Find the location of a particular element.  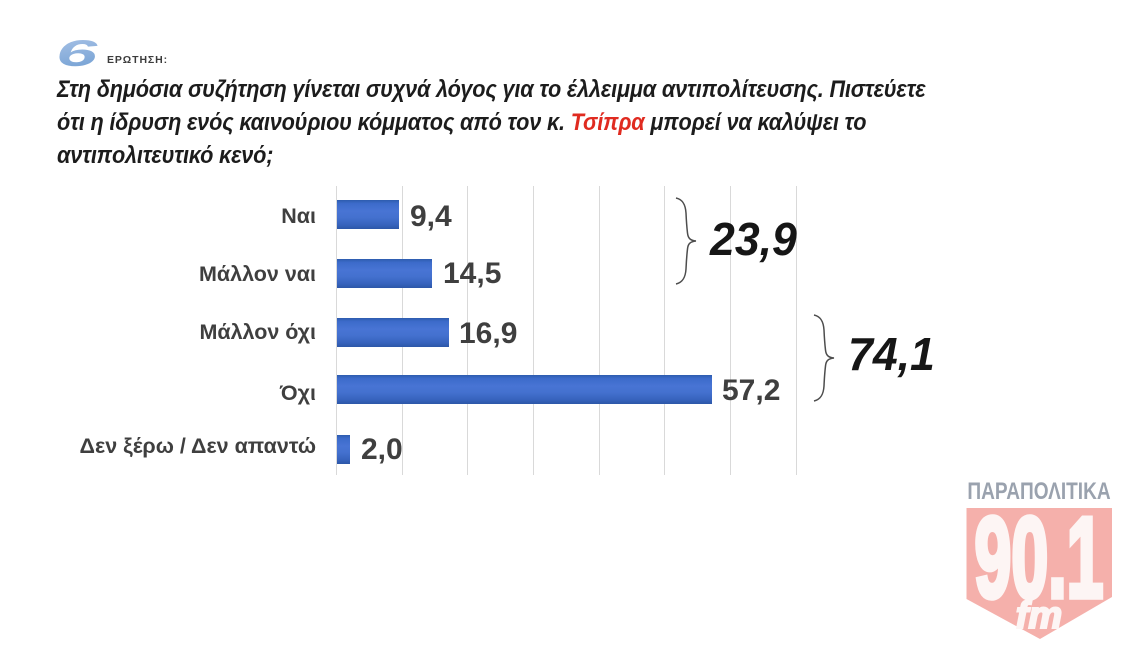

svg-text: 90.1 is located at coordinates (1039, 557).